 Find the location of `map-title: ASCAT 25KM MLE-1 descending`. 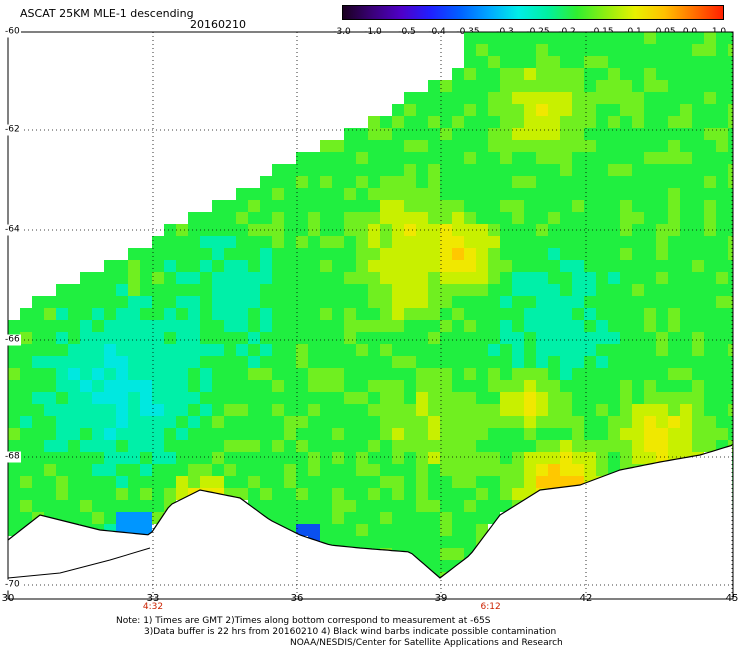

map-title: ASCAT 25KM MLE-1 descending is located at coordinates (107, 13).